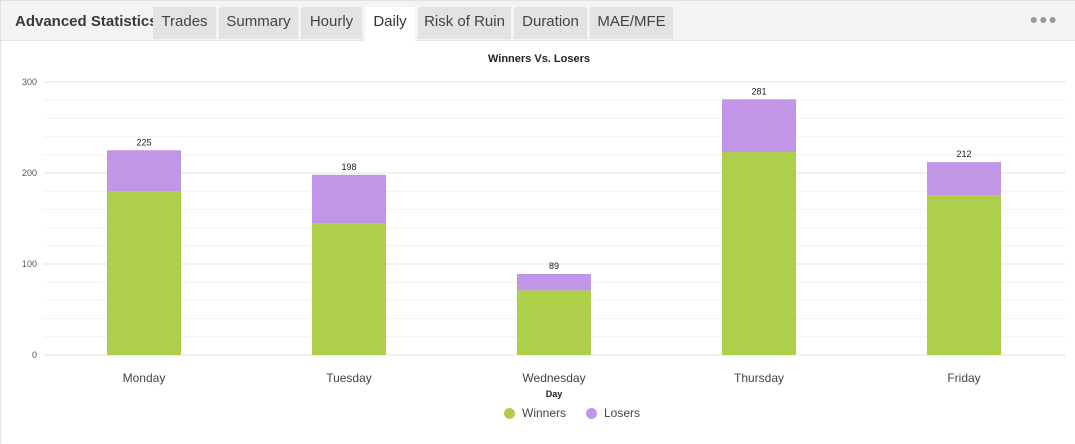 The width and height of the screenshot is (1075, 444). Describe the element at coordinates (184, 23) in the screenshot. I see `tab-trades: Trades` at that location.